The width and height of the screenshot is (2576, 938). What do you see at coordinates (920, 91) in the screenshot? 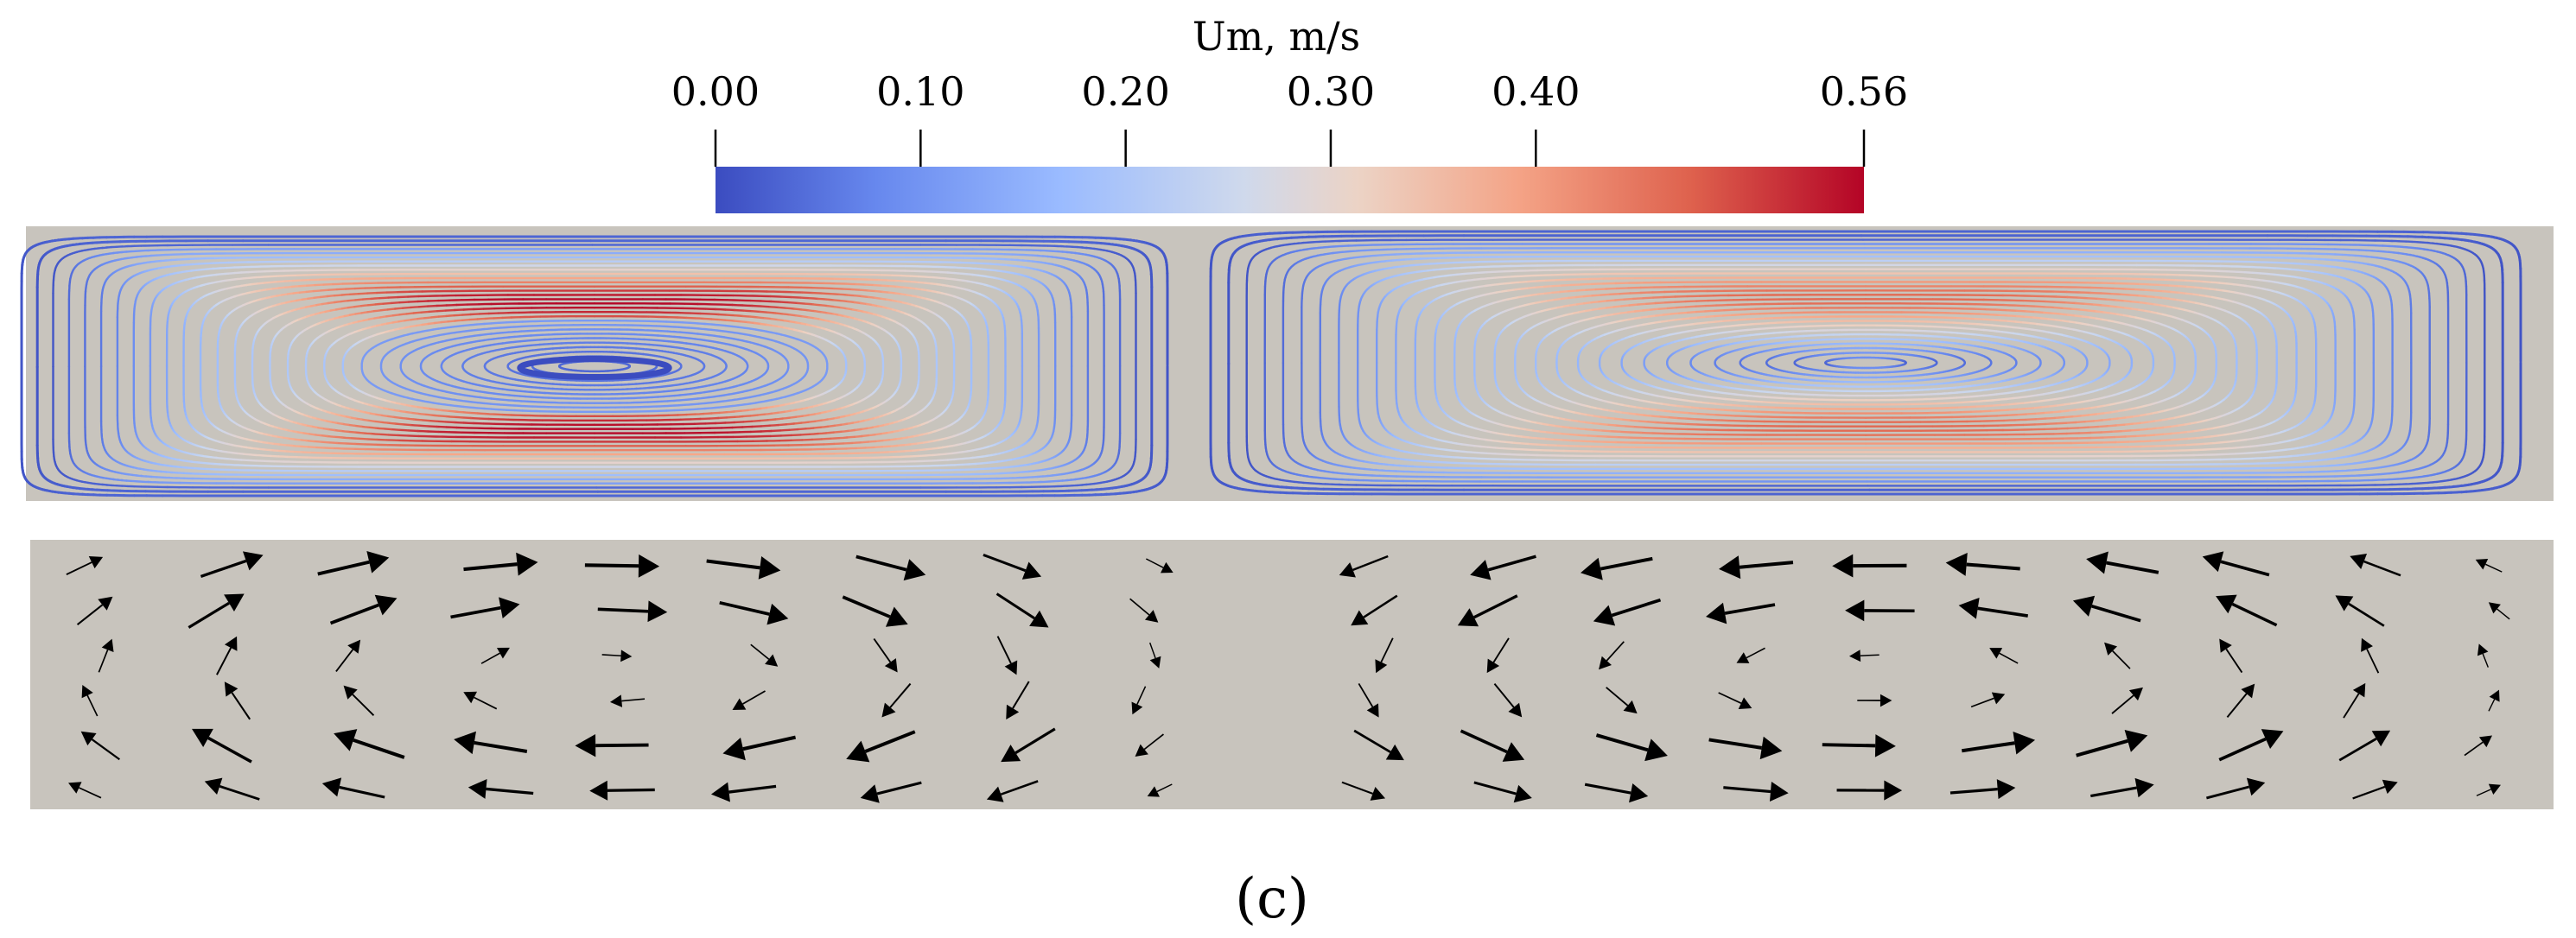
I see `colorbar-tick-label: 0.10` at bounding box center [920, 91].